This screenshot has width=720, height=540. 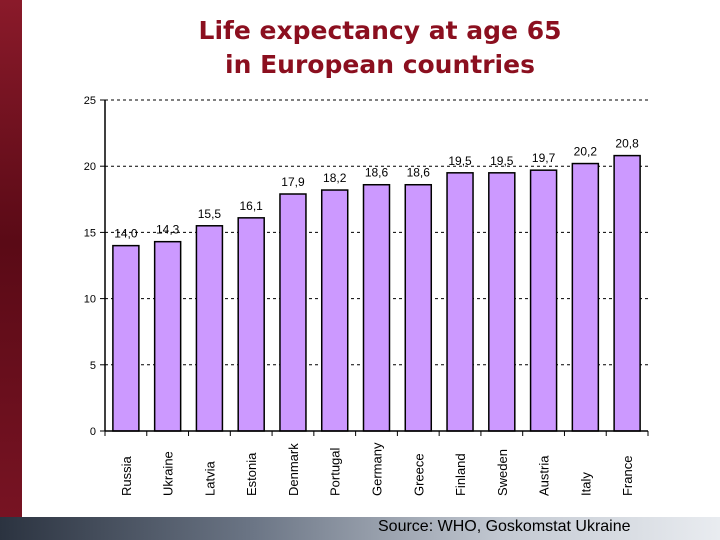 What do you see at coordinates (93, 366) in the screenshot?
I see `y-tick-label: 5` at bounding box center [93, 366].